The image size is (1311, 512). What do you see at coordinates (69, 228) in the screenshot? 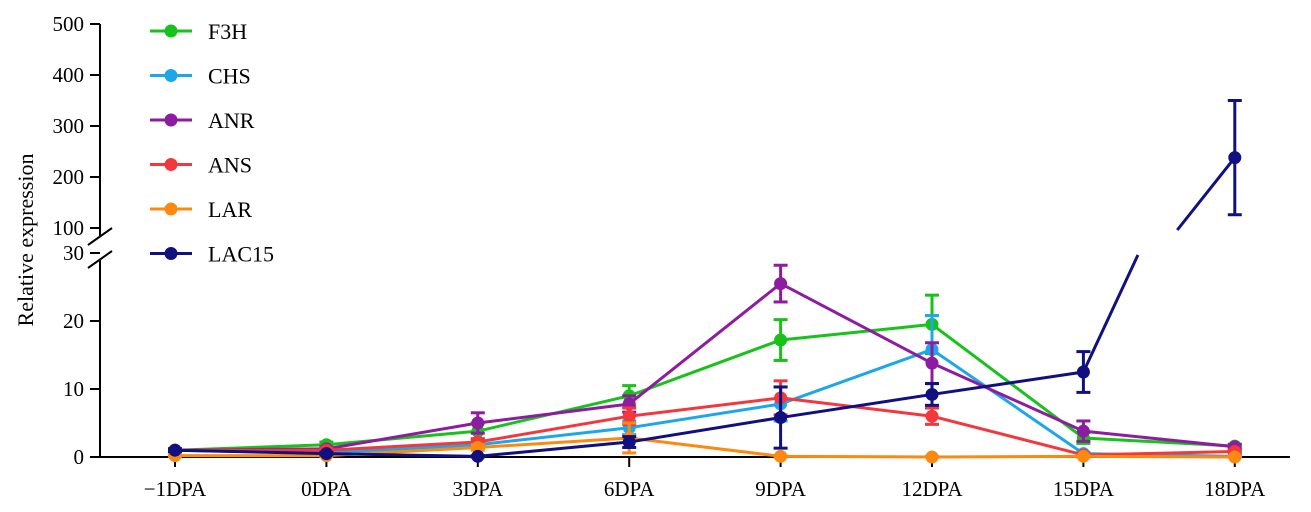
I see `y-tick-label: 100` at bounding box center [69, 228].